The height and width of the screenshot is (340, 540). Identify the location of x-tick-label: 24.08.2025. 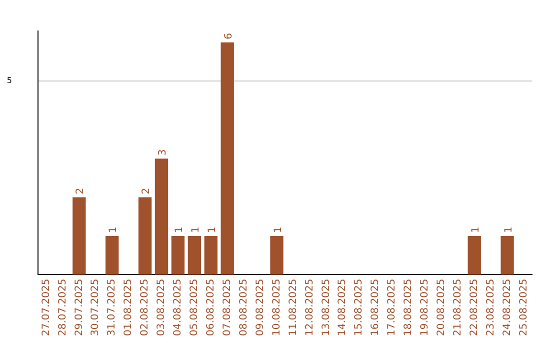
(507, 307).